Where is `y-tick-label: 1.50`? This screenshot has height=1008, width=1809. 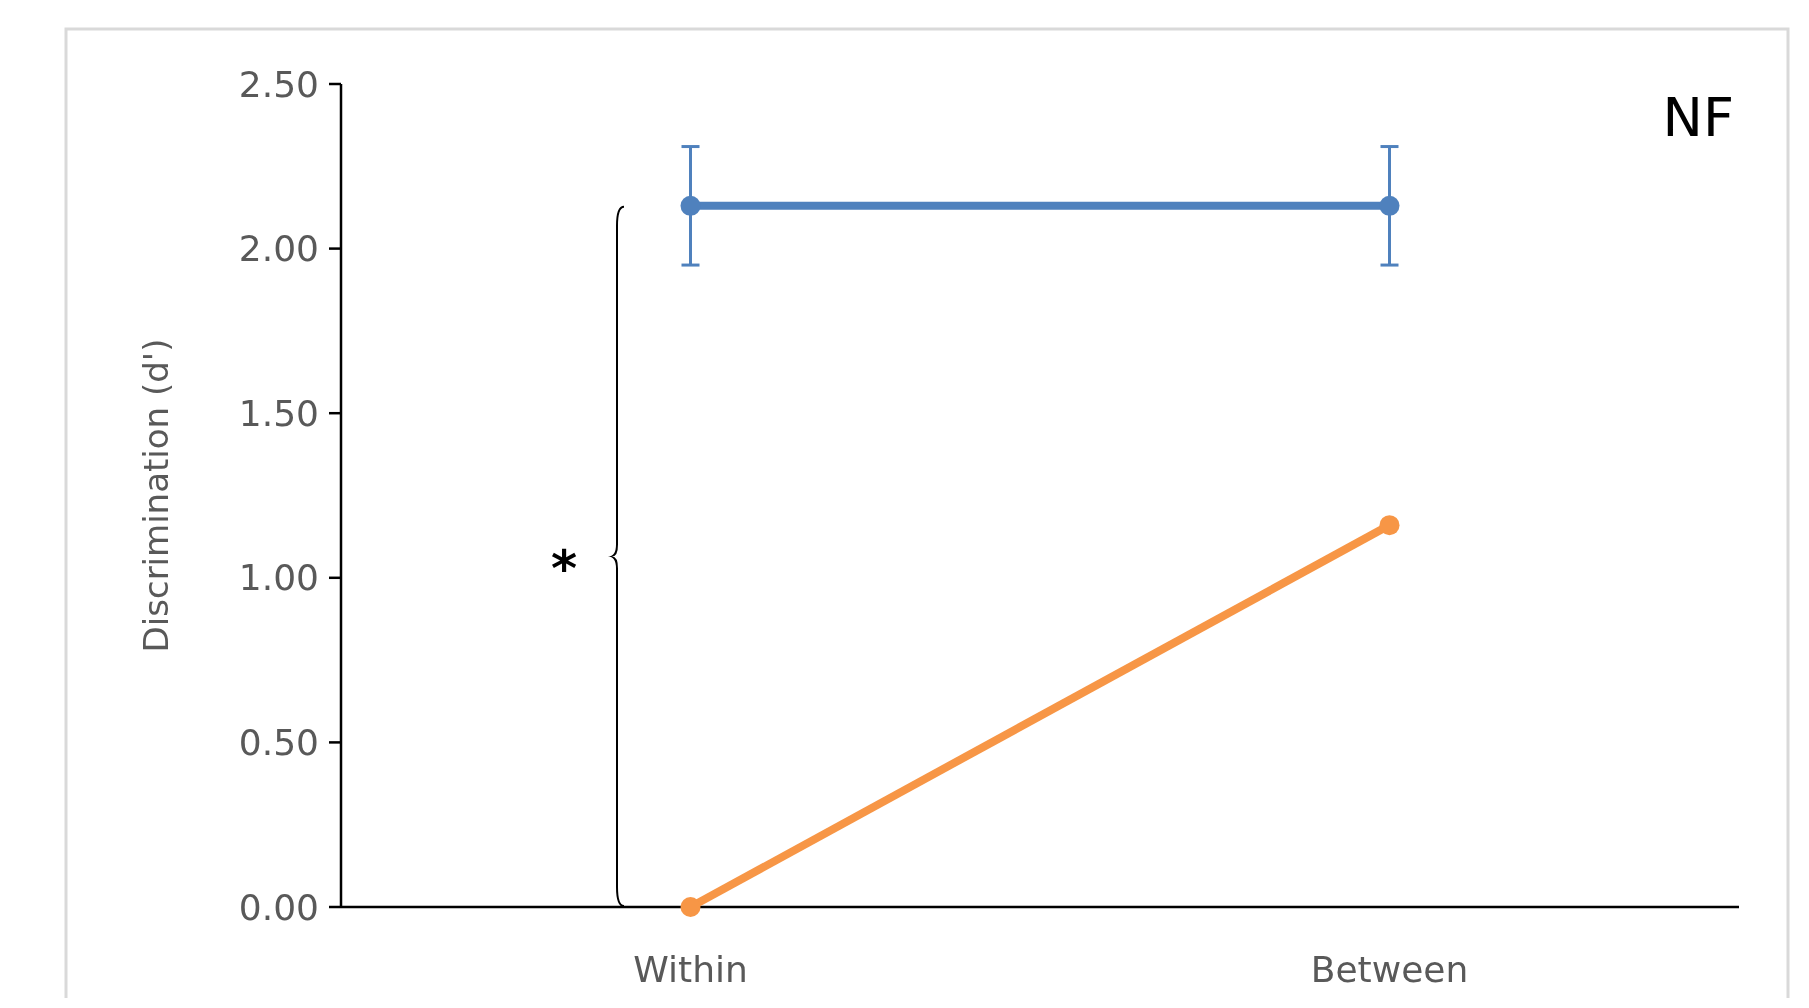
y-tick-label: 1.50 is located at coordinates (278, 413).